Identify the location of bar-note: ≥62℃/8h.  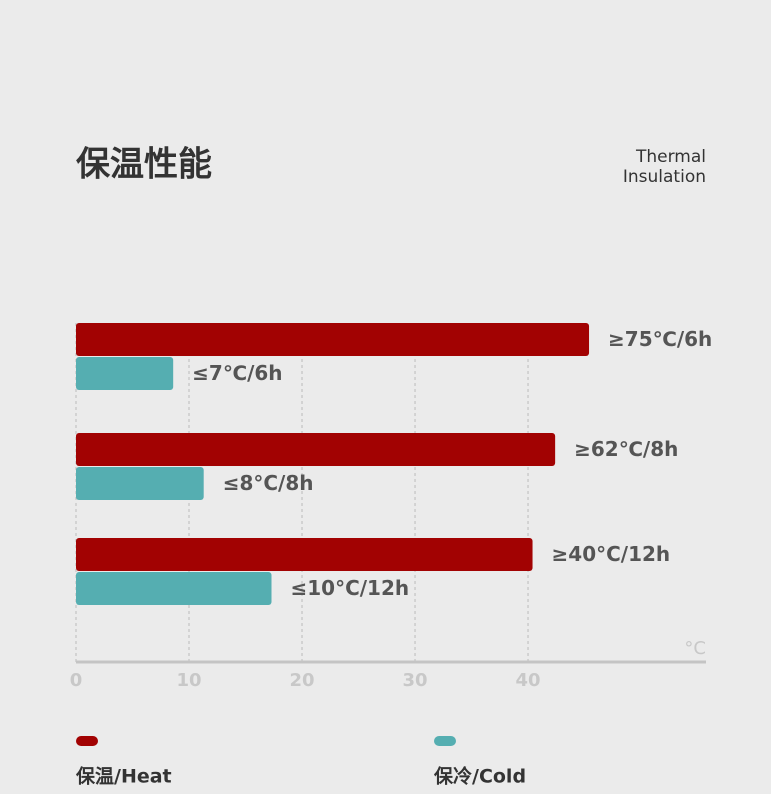
(626, 449).